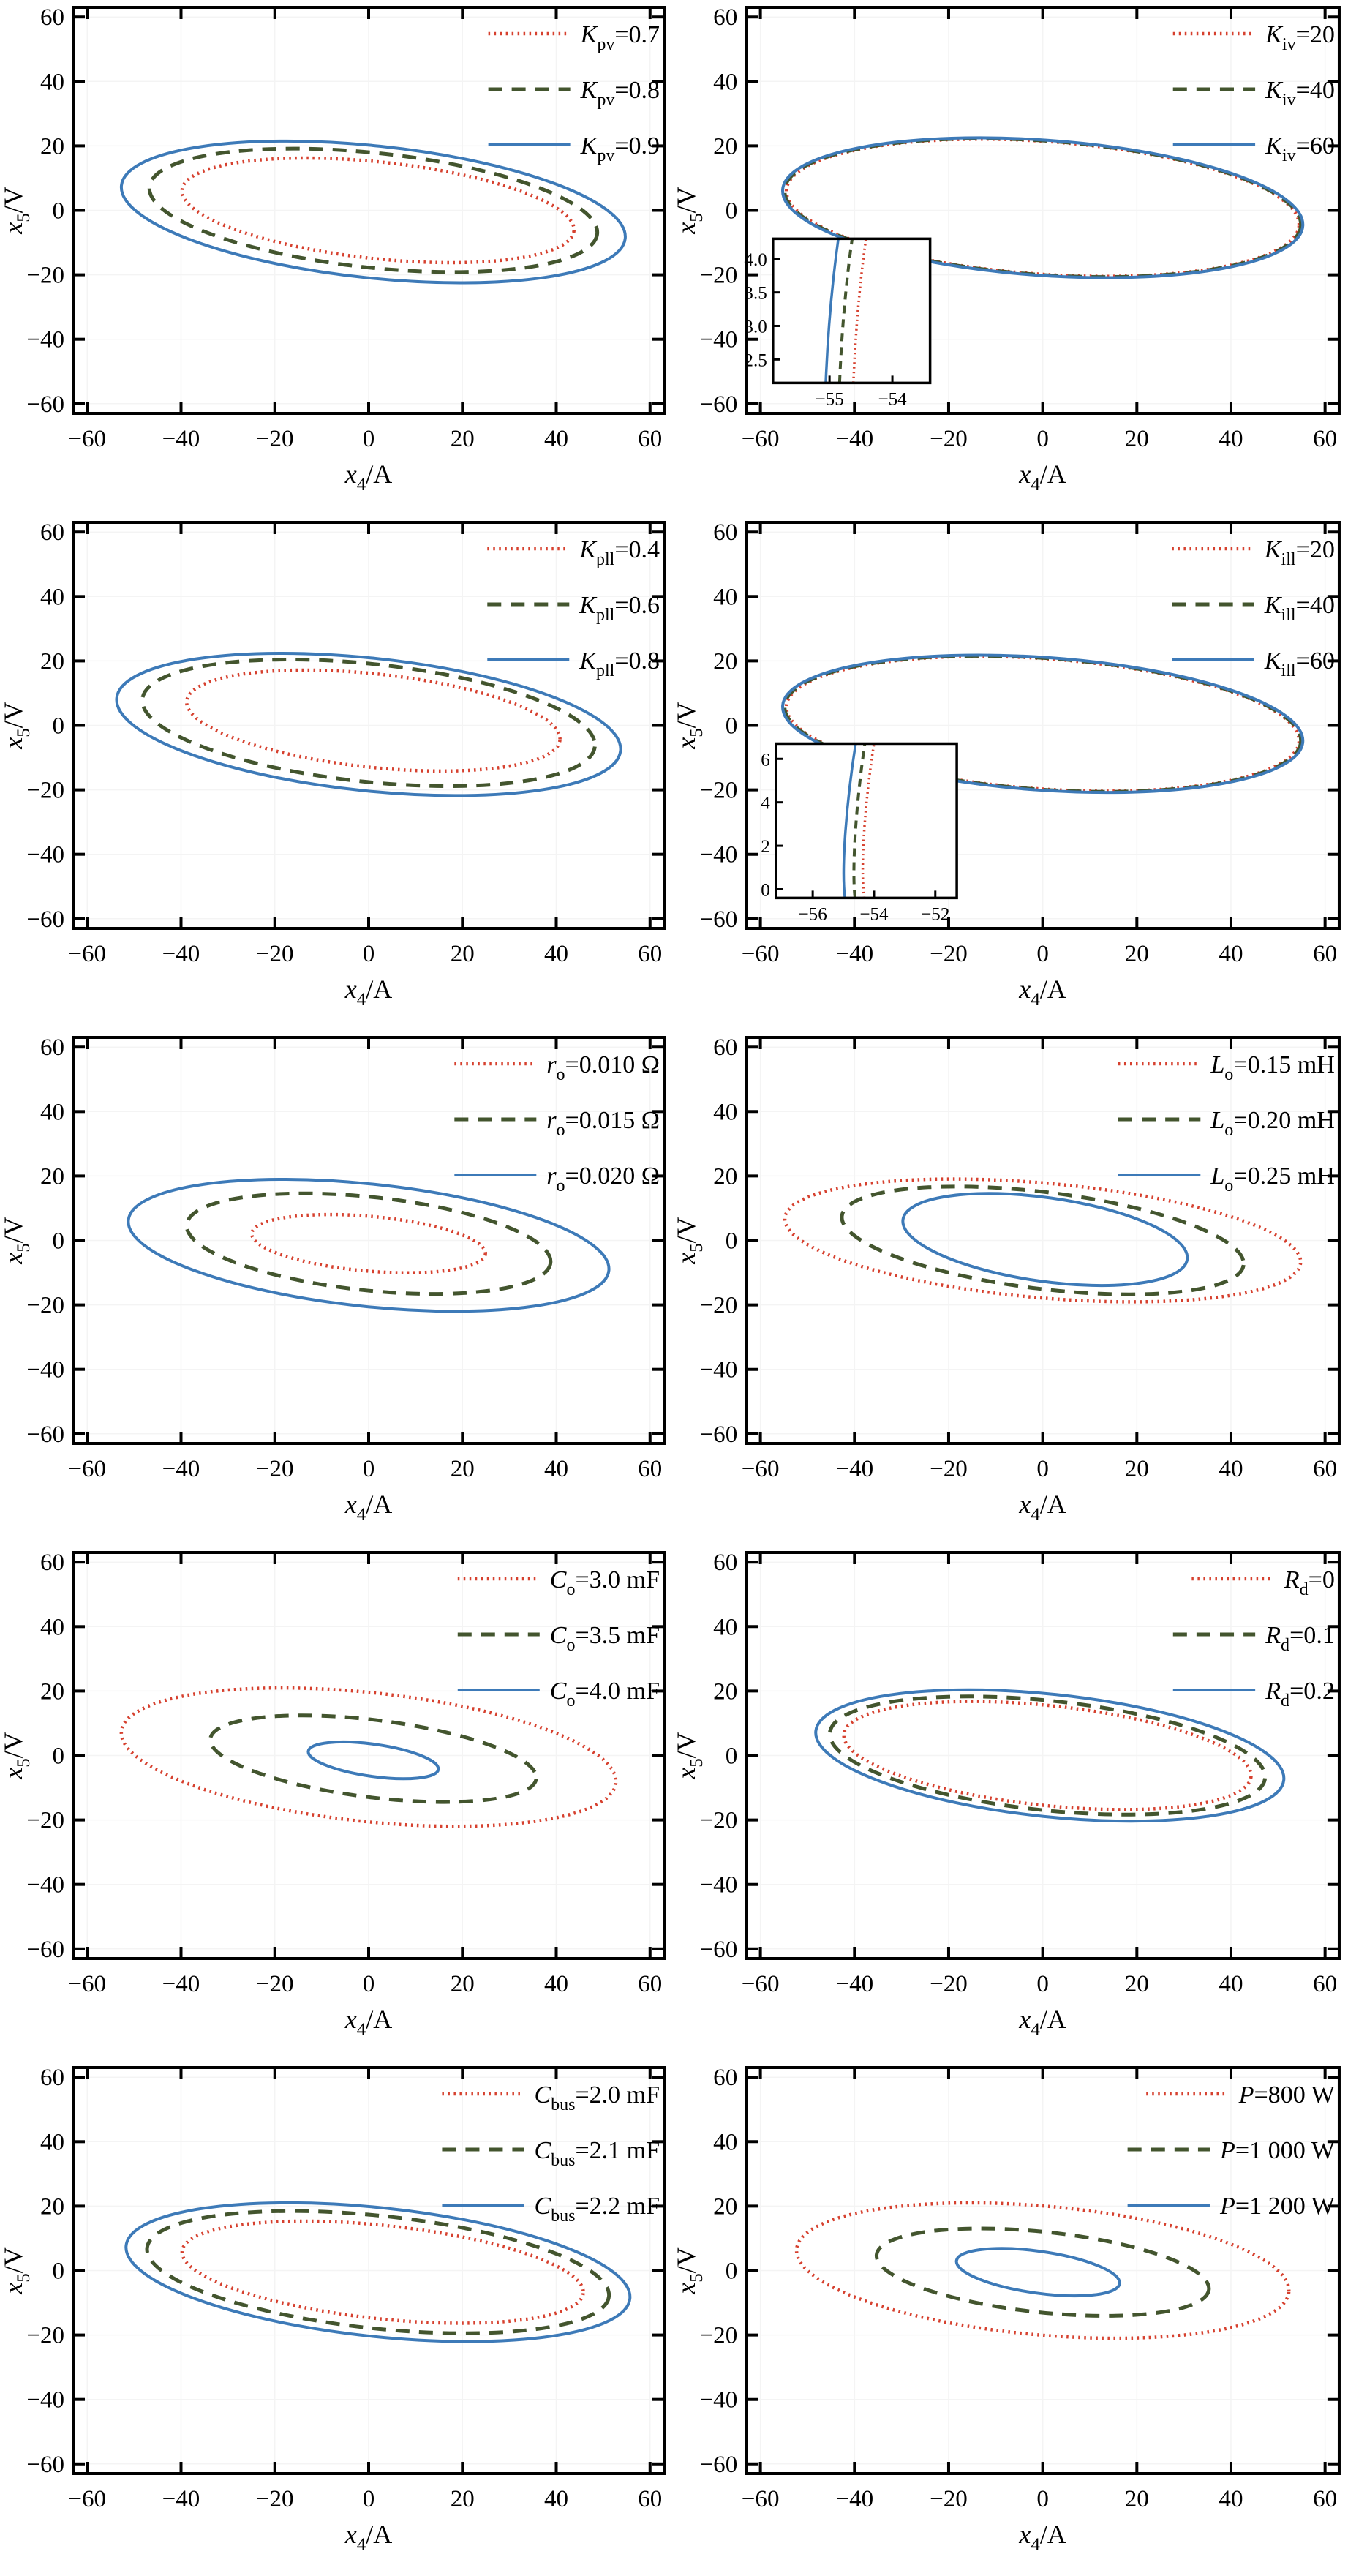 The height and width of the screenshot is (2576, 1348). Describe the element at coordinates (755, 260) in the screenshot. I see `inset-y-tick-label: 4.0` at that location.